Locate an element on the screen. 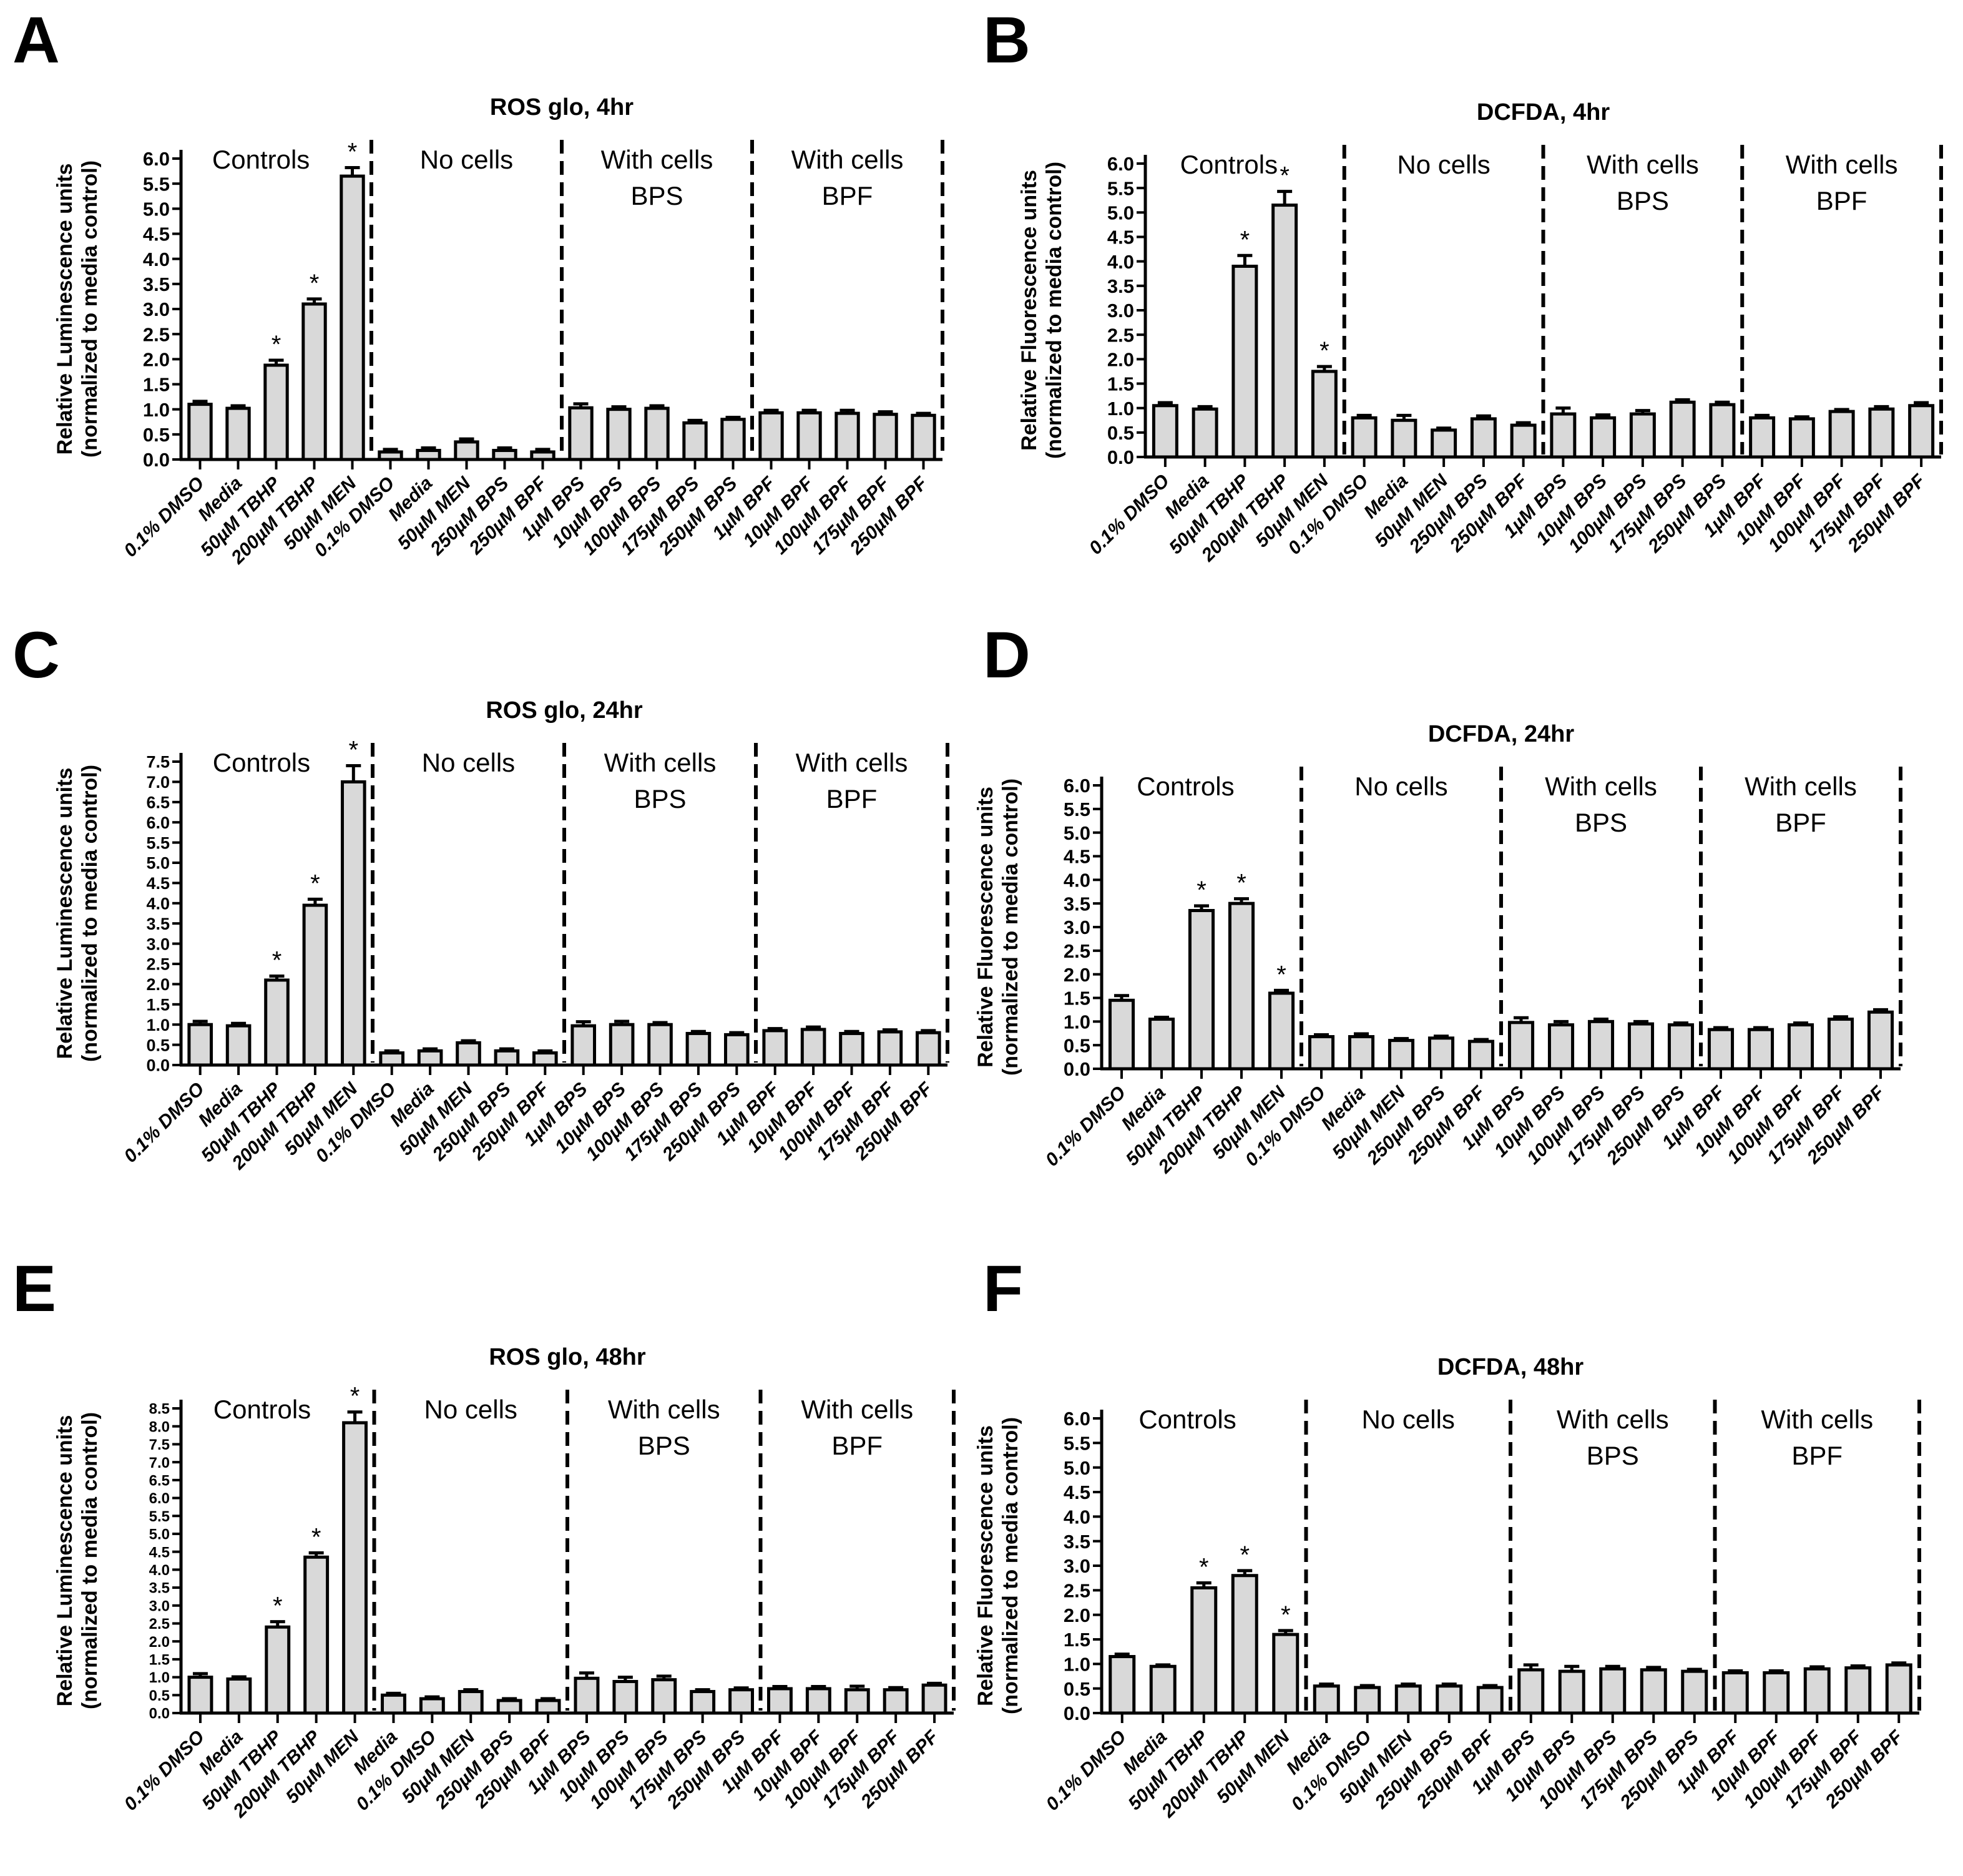  chart-title: ROS glo, 24hr is located at coordinates (564, 710).